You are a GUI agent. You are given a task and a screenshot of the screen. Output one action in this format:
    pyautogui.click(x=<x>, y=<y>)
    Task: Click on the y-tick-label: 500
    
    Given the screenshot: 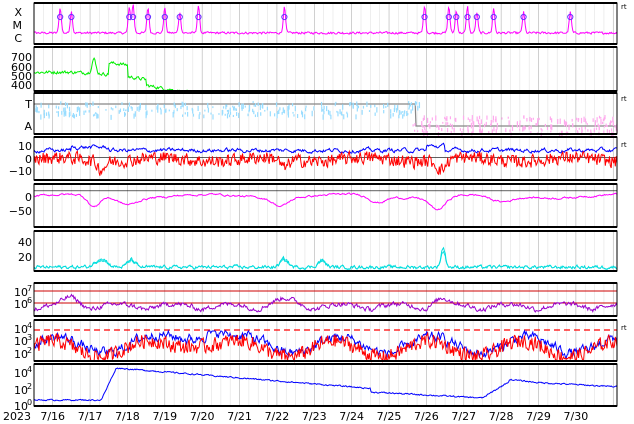 What is the action you would take?
    pyautogui.click(x=21, y=76)
    